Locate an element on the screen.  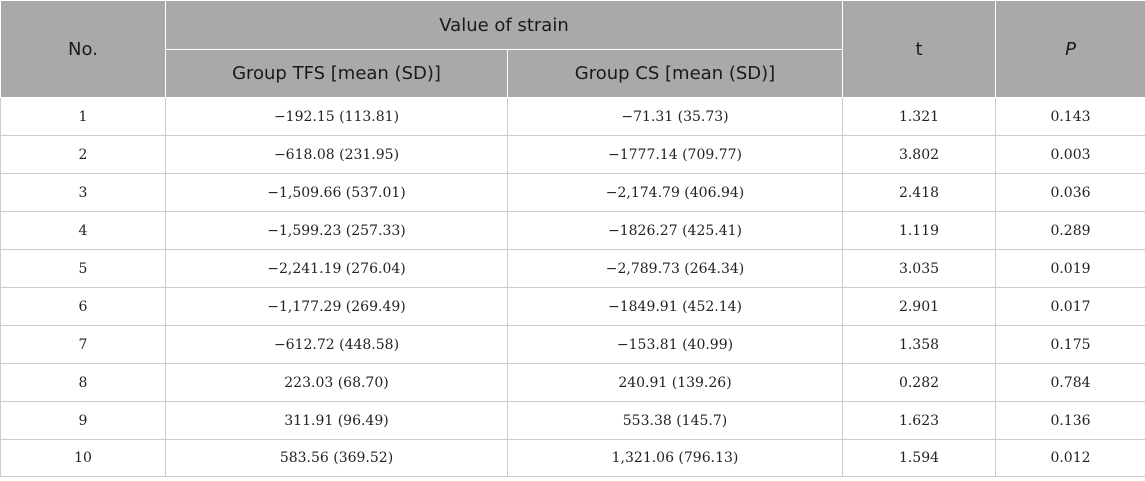
cell-group-tfs: −1,177.29 (269.49) is located at coordinates (336, 306).